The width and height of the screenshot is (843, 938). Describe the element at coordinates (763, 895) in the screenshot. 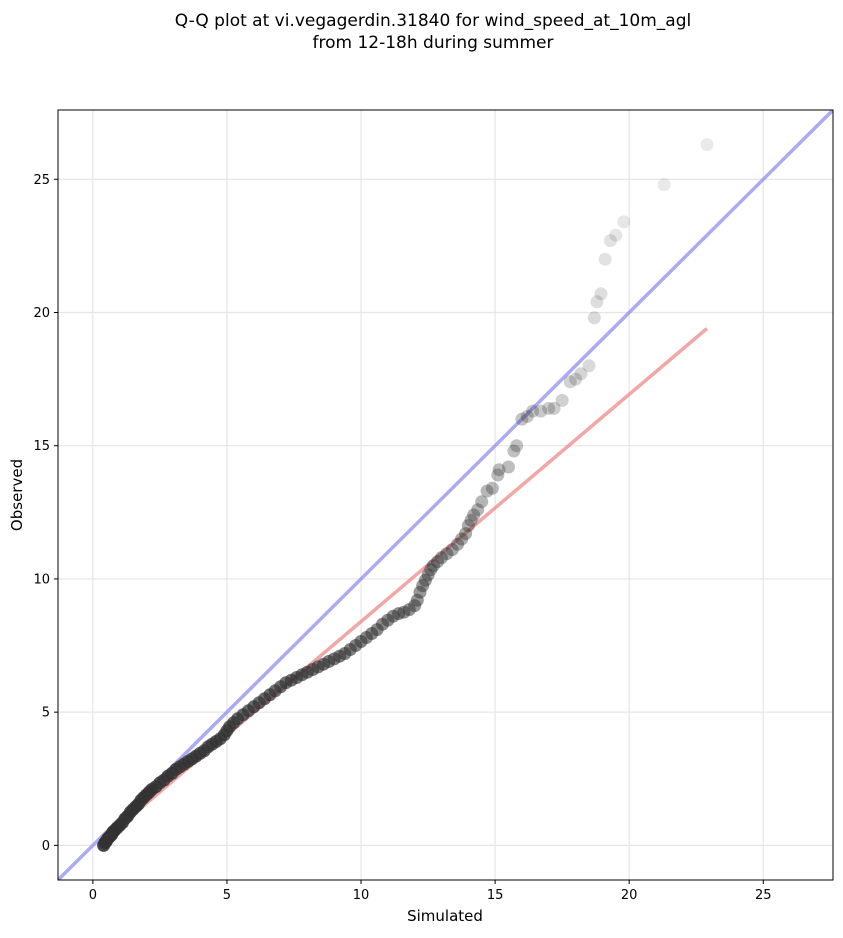

I see `x-tick-label: 25` at that location.